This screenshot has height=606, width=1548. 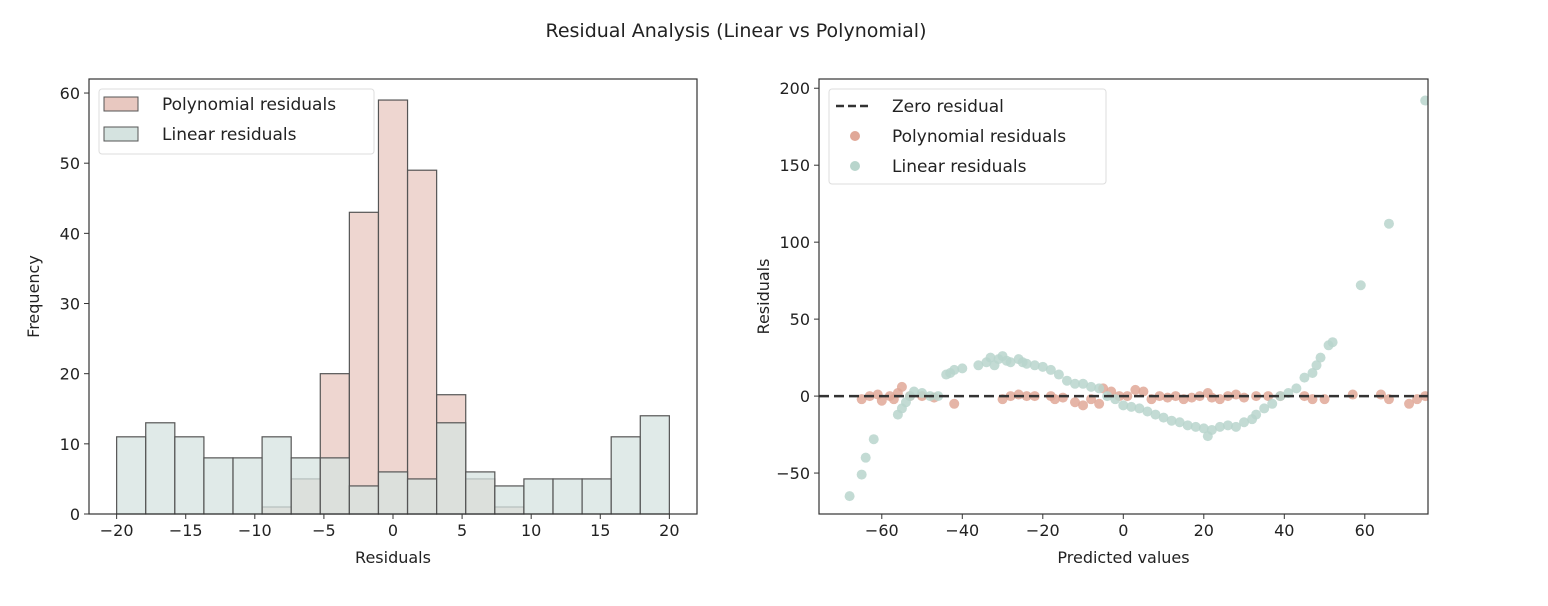 I want to click on x-axis-label: Predicted values, so click(x=1123, y=557).